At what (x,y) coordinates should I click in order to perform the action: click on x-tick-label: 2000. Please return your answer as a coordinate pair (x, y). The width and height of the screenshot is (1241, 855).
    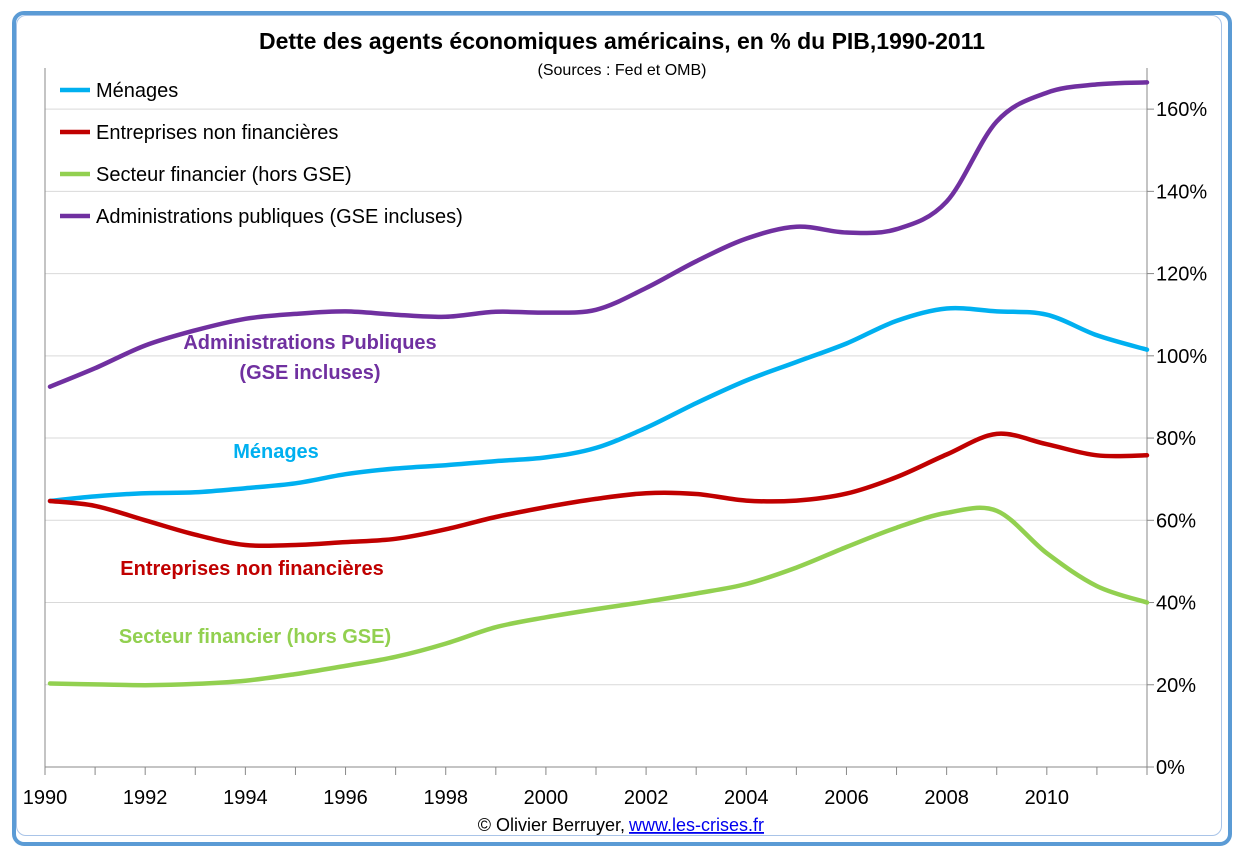
    Looking at the image, I should click on (546, 798).